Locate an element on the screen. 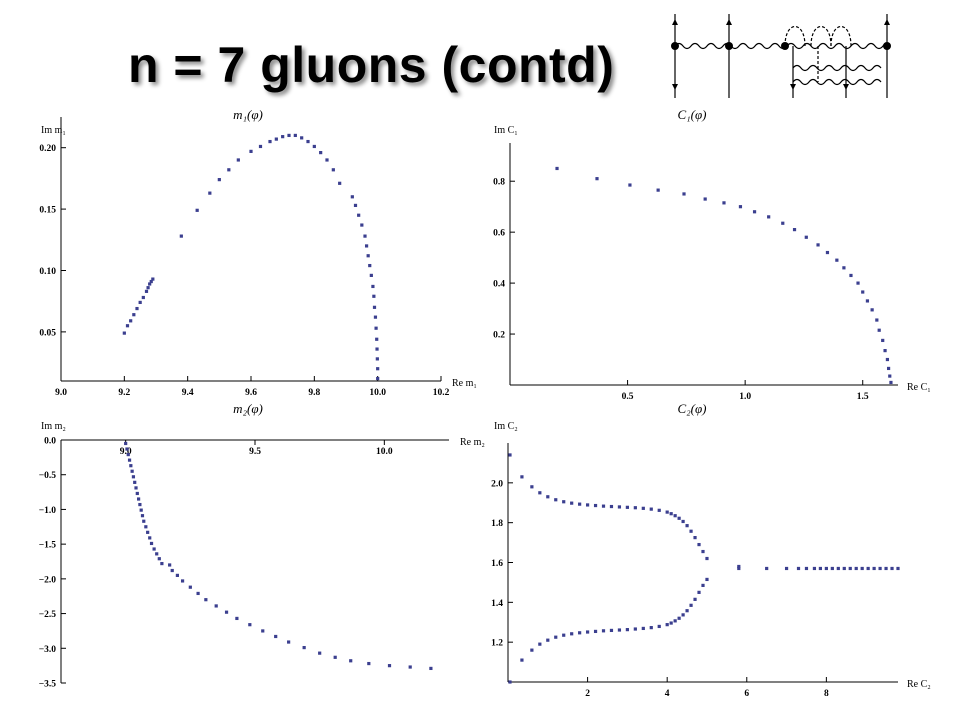 Image resolution: width=960 pixels, height=720 pixels. chart-title: m₂(φ) is located at coordinates (248, 408).